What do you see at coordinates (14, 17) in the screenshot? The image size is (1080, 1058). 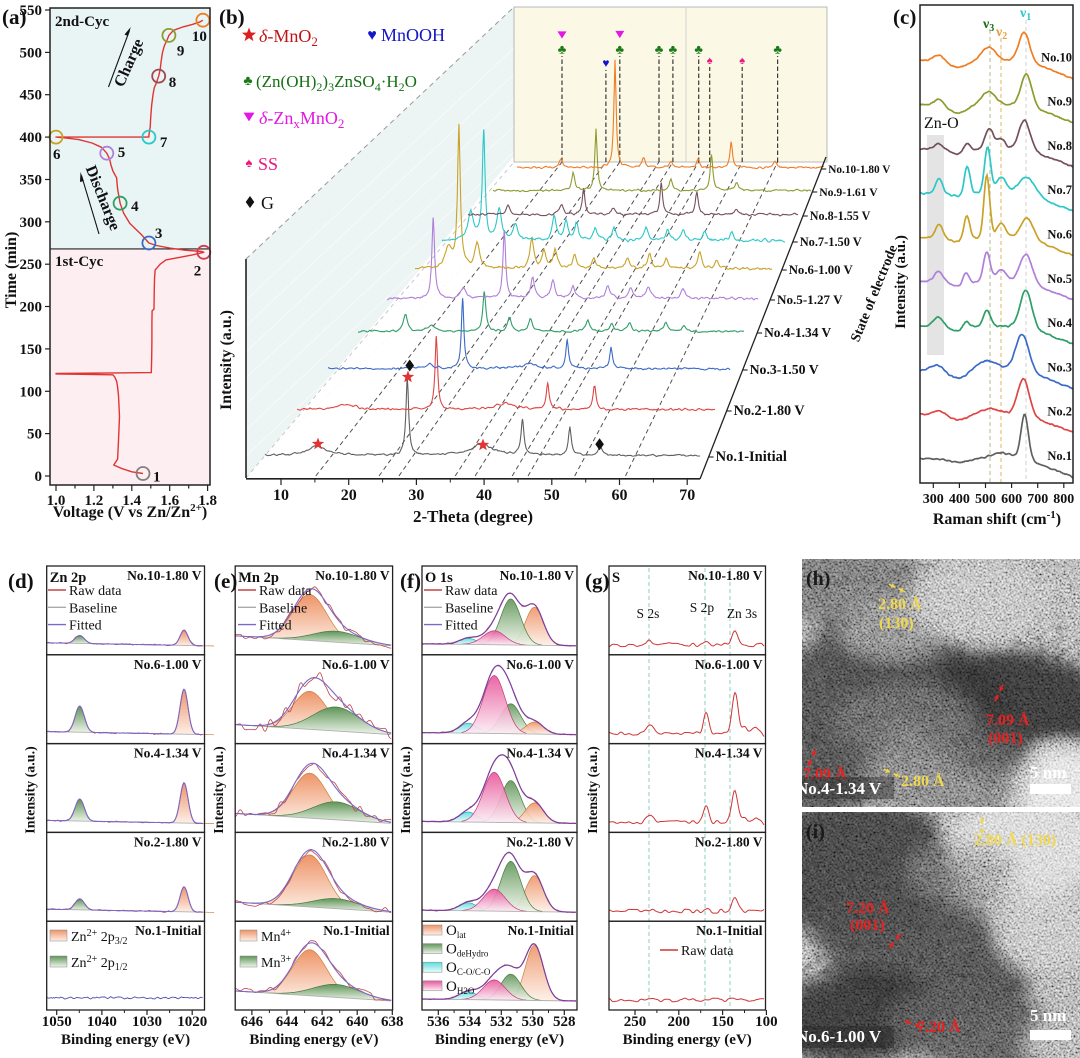 I see `svg-text: (a)` at bounding box center [14, 17].